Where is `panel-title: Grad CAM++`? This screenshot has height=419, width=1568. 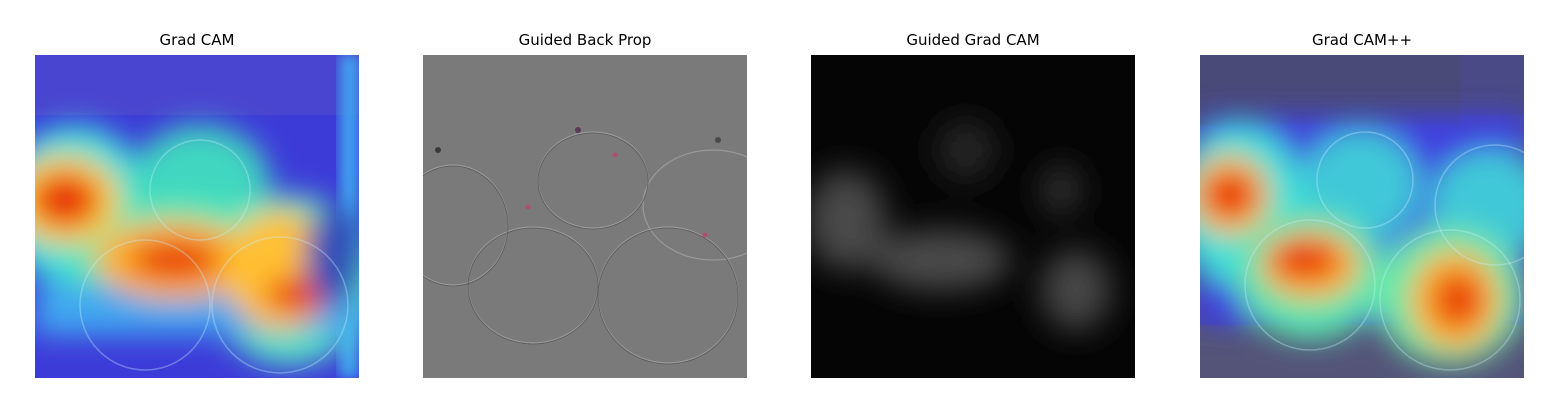
panel-title: Grad CAM++ is located at coordinates (1362, 40).